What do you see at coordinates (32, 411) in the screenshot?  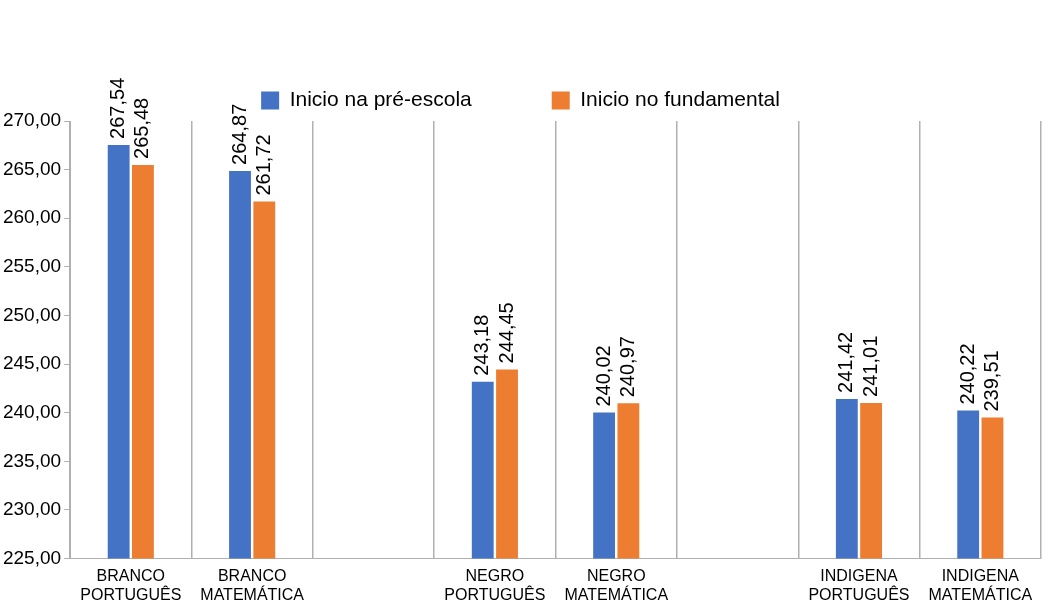 I see `y-tick-label: 240,00` at bounding box center [32, 411].